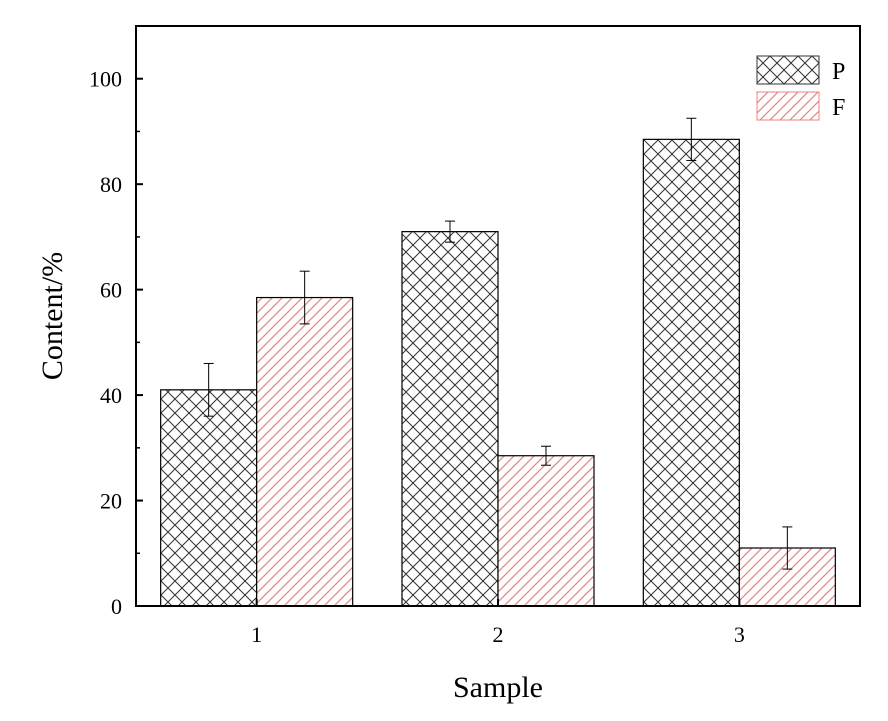 The height and width of the screenshot is (721, 888). Describe the element at coordinates (838, 72) in the screenshot. I see `legend-label-p: P` at that location.